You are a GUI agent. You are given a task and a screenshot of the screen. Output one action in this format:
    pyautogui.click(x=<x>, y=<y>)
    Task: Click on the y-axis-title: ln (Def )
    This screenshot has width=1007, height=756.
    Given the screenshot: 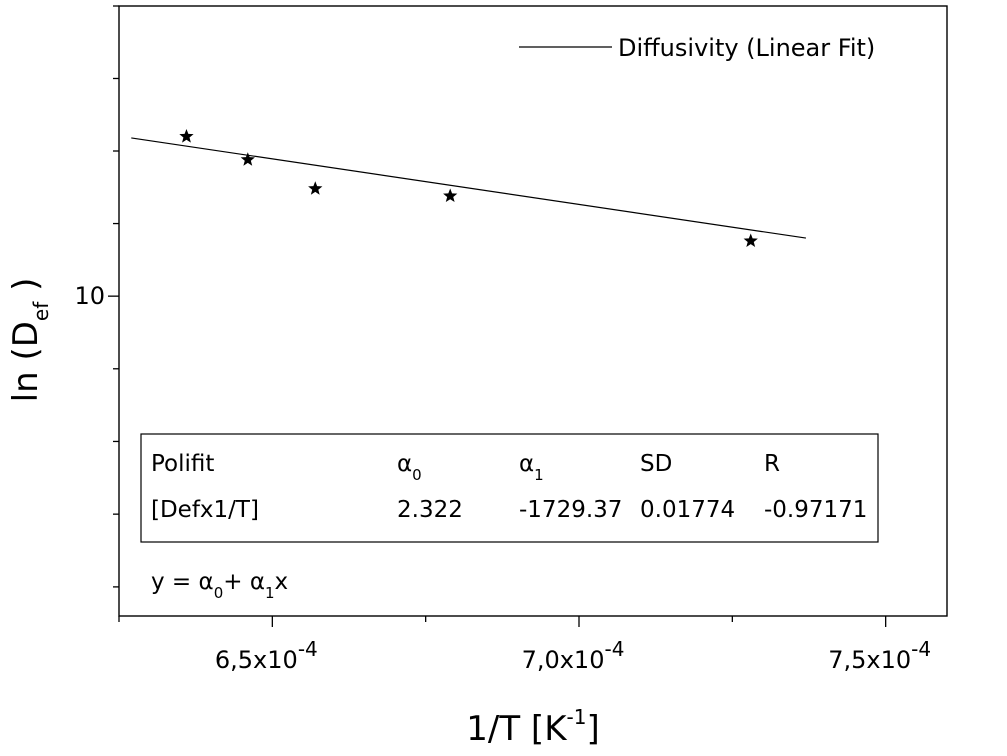 What is the action you would take?
    pyautogui.click(x=29, y=340)
    